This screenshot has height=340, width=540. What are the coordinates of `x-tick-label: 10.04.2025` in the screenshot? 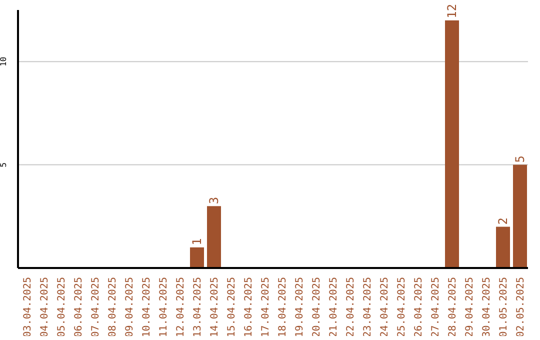 It's located at (147, 307).